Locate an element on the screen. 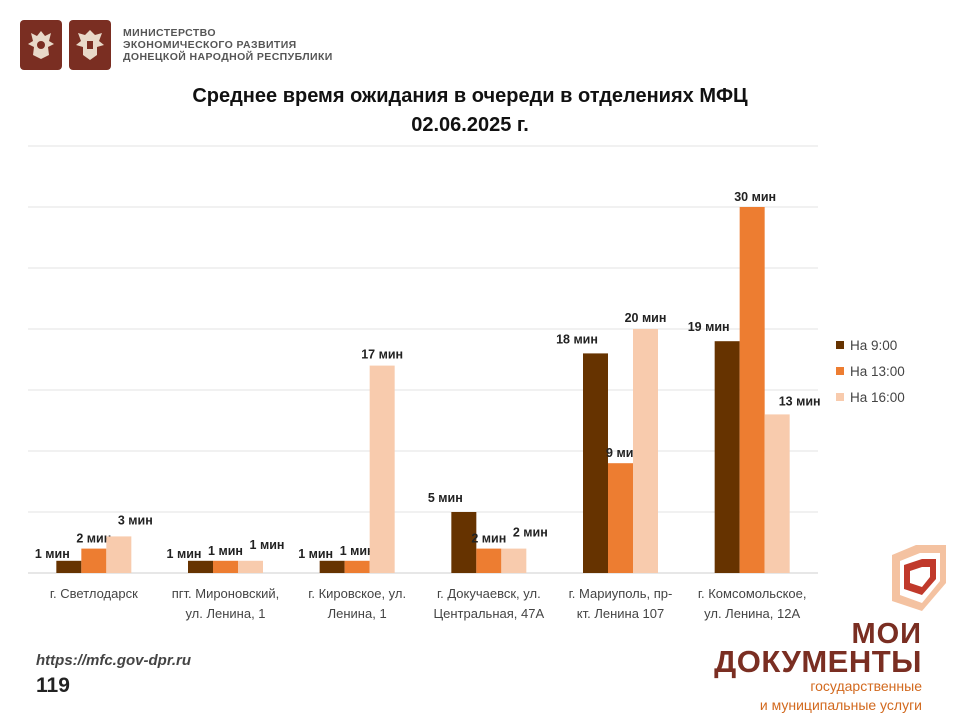 This screenshot has width=960, height=720. legend-label: На 16:00 is located at coordinates (877, 397).